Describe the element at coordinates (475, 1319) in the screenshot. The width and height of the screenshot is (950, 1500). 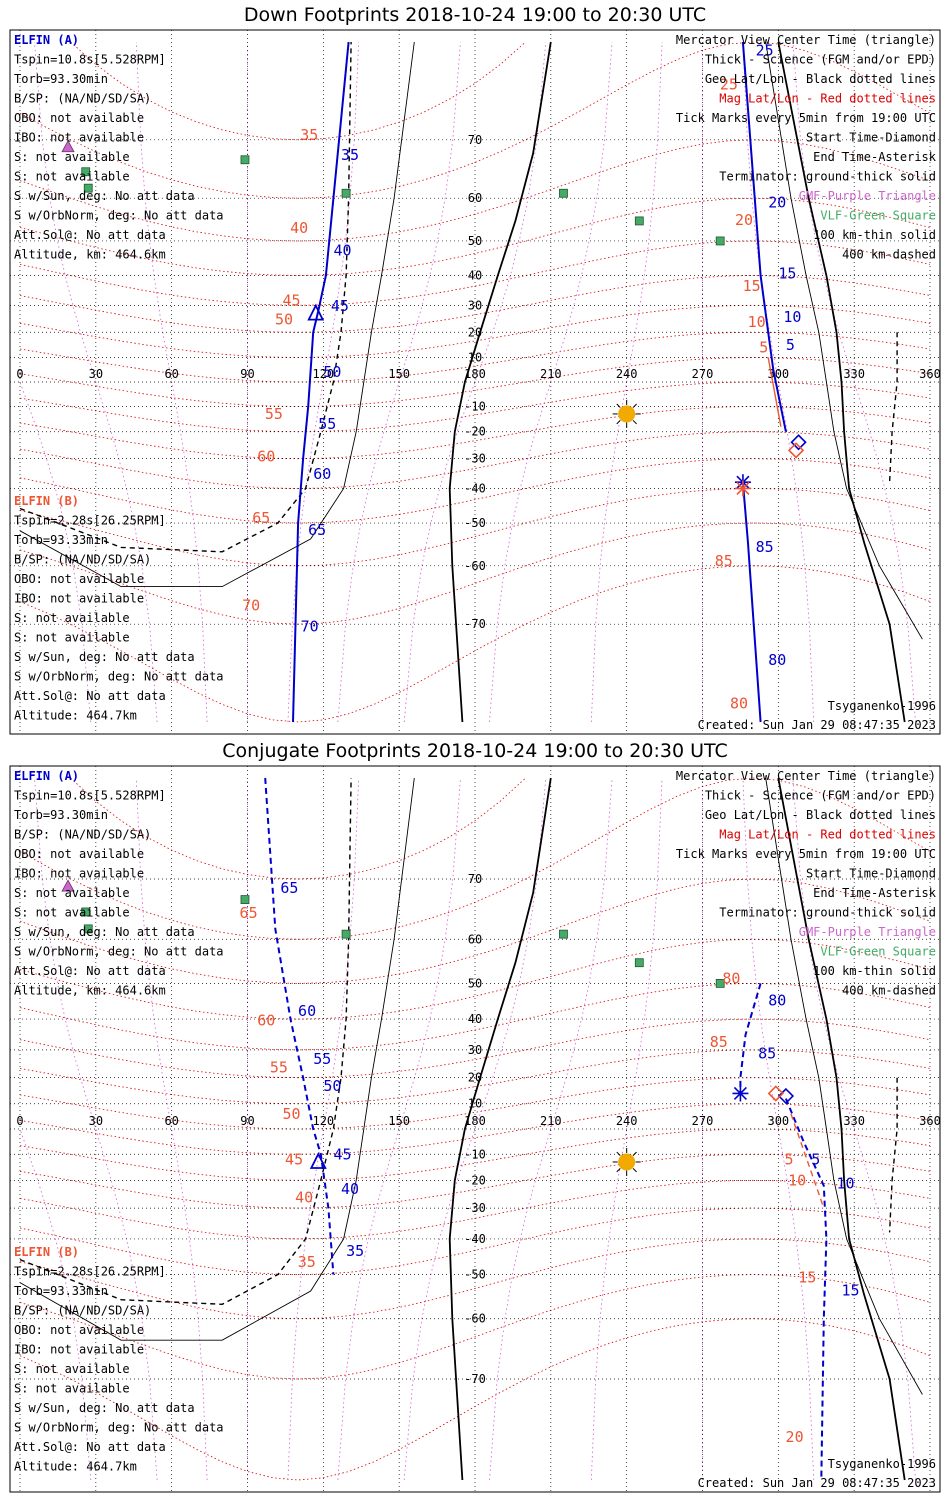
I see `y-tick-label: -60` at that location.